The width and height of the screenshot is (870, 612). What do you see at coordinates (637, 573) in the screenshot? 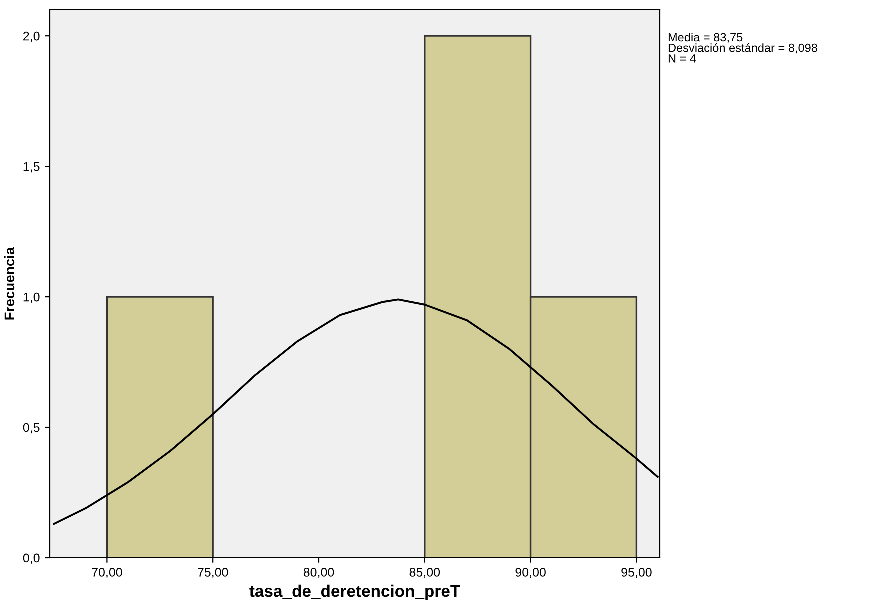
I see `x-tick-label: 95,00` at bounding box center [637, 573].